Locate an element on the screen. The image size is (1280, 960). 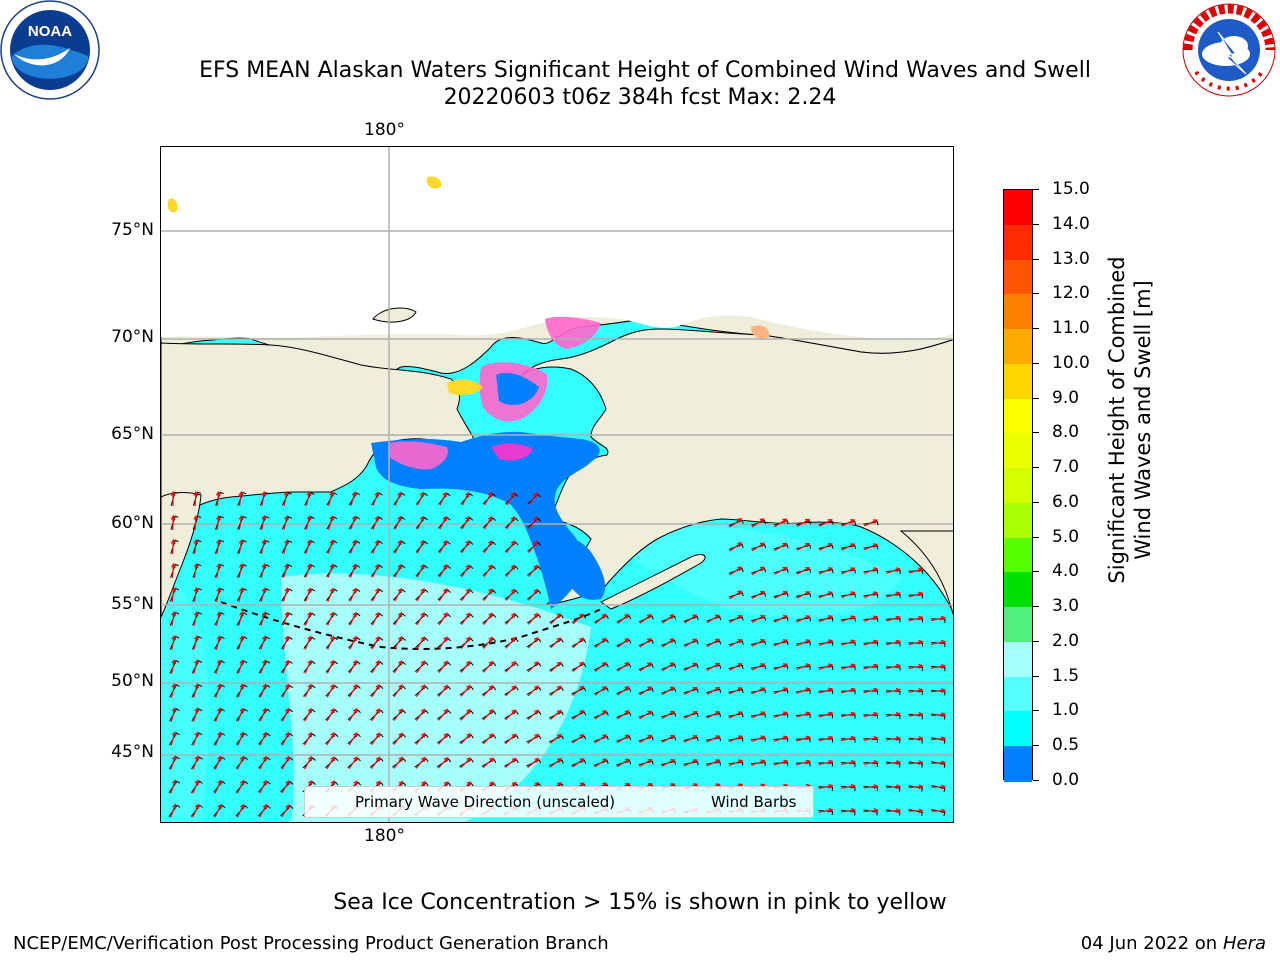
colorbar-tick-label: 1.5 is located at coordinates (1066, 675).